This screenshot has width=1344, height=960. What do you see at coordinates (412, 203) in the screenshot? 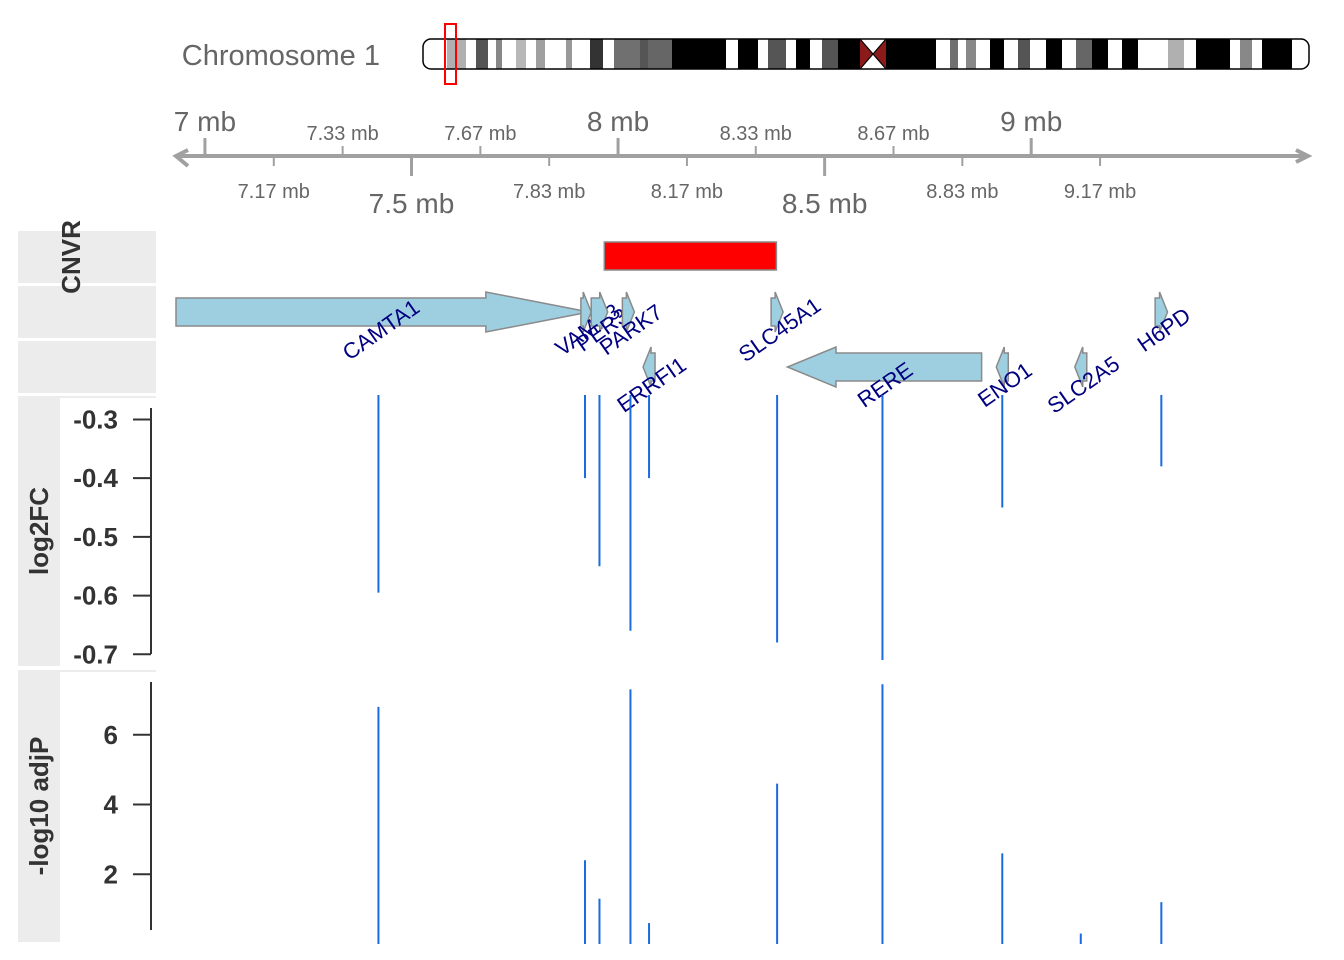
I see `axis-major-tick-label: 7.5 mb` at bounding box center [412, 203].